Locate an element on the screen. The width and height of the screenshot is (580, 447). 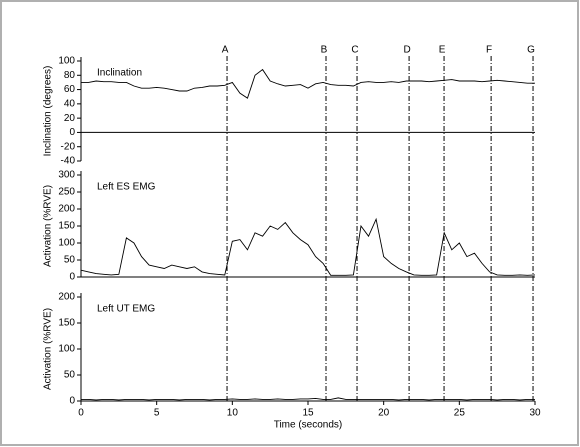
y-tick-label: -40 is located at coordinates (68, 161).